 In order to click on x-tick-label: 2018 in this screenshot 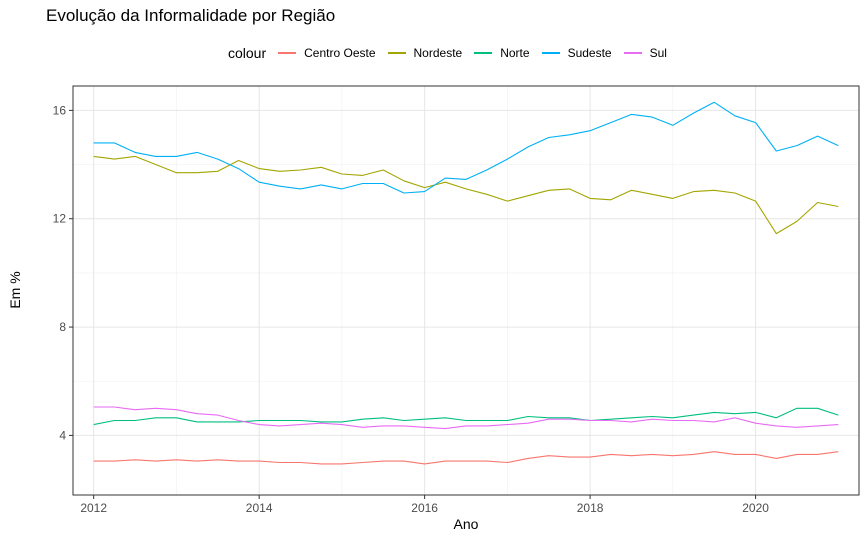, I will do `click(590, 508)`.